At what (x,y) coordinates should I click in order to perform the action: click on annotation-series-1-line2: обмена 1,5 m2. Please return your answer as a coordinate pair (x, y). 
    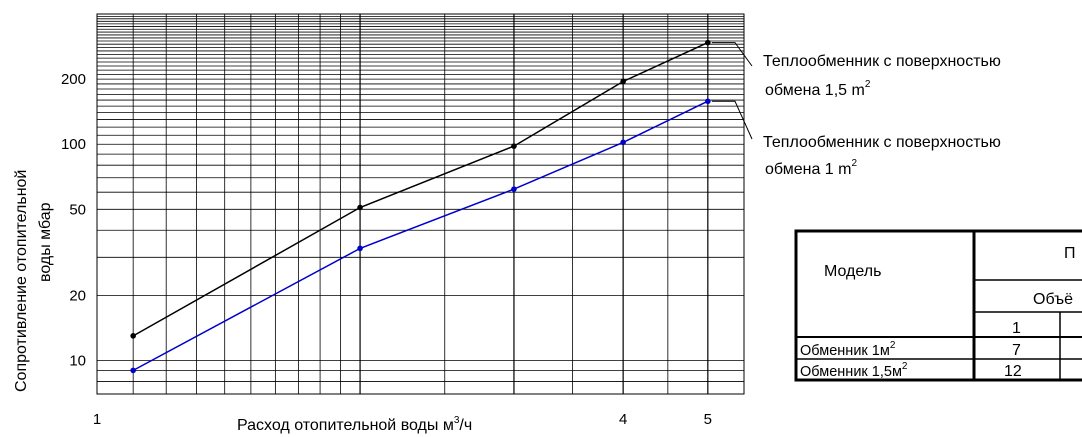
    Looking at the image, I should click on (818, 89).